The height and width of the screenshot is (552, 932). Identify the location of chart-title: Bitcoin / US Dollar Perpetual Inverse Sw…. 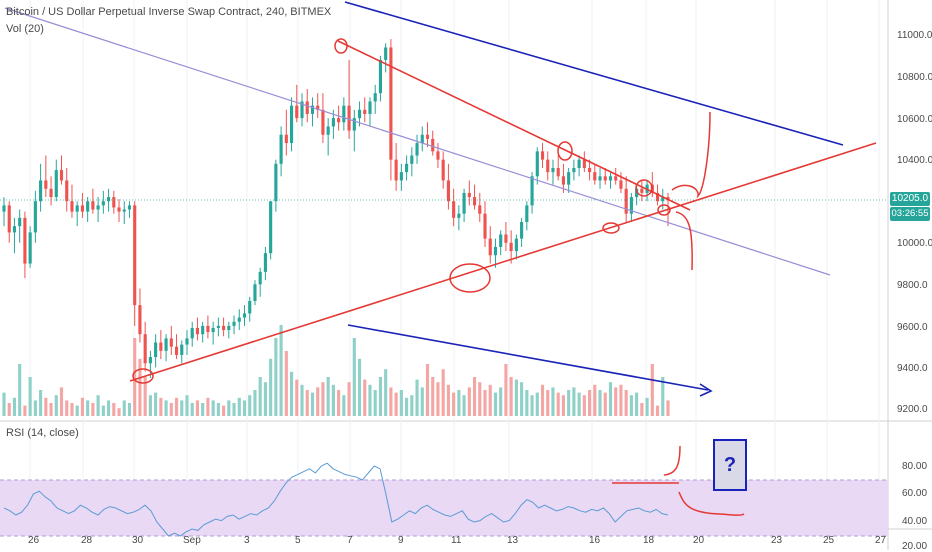
(169, 12).